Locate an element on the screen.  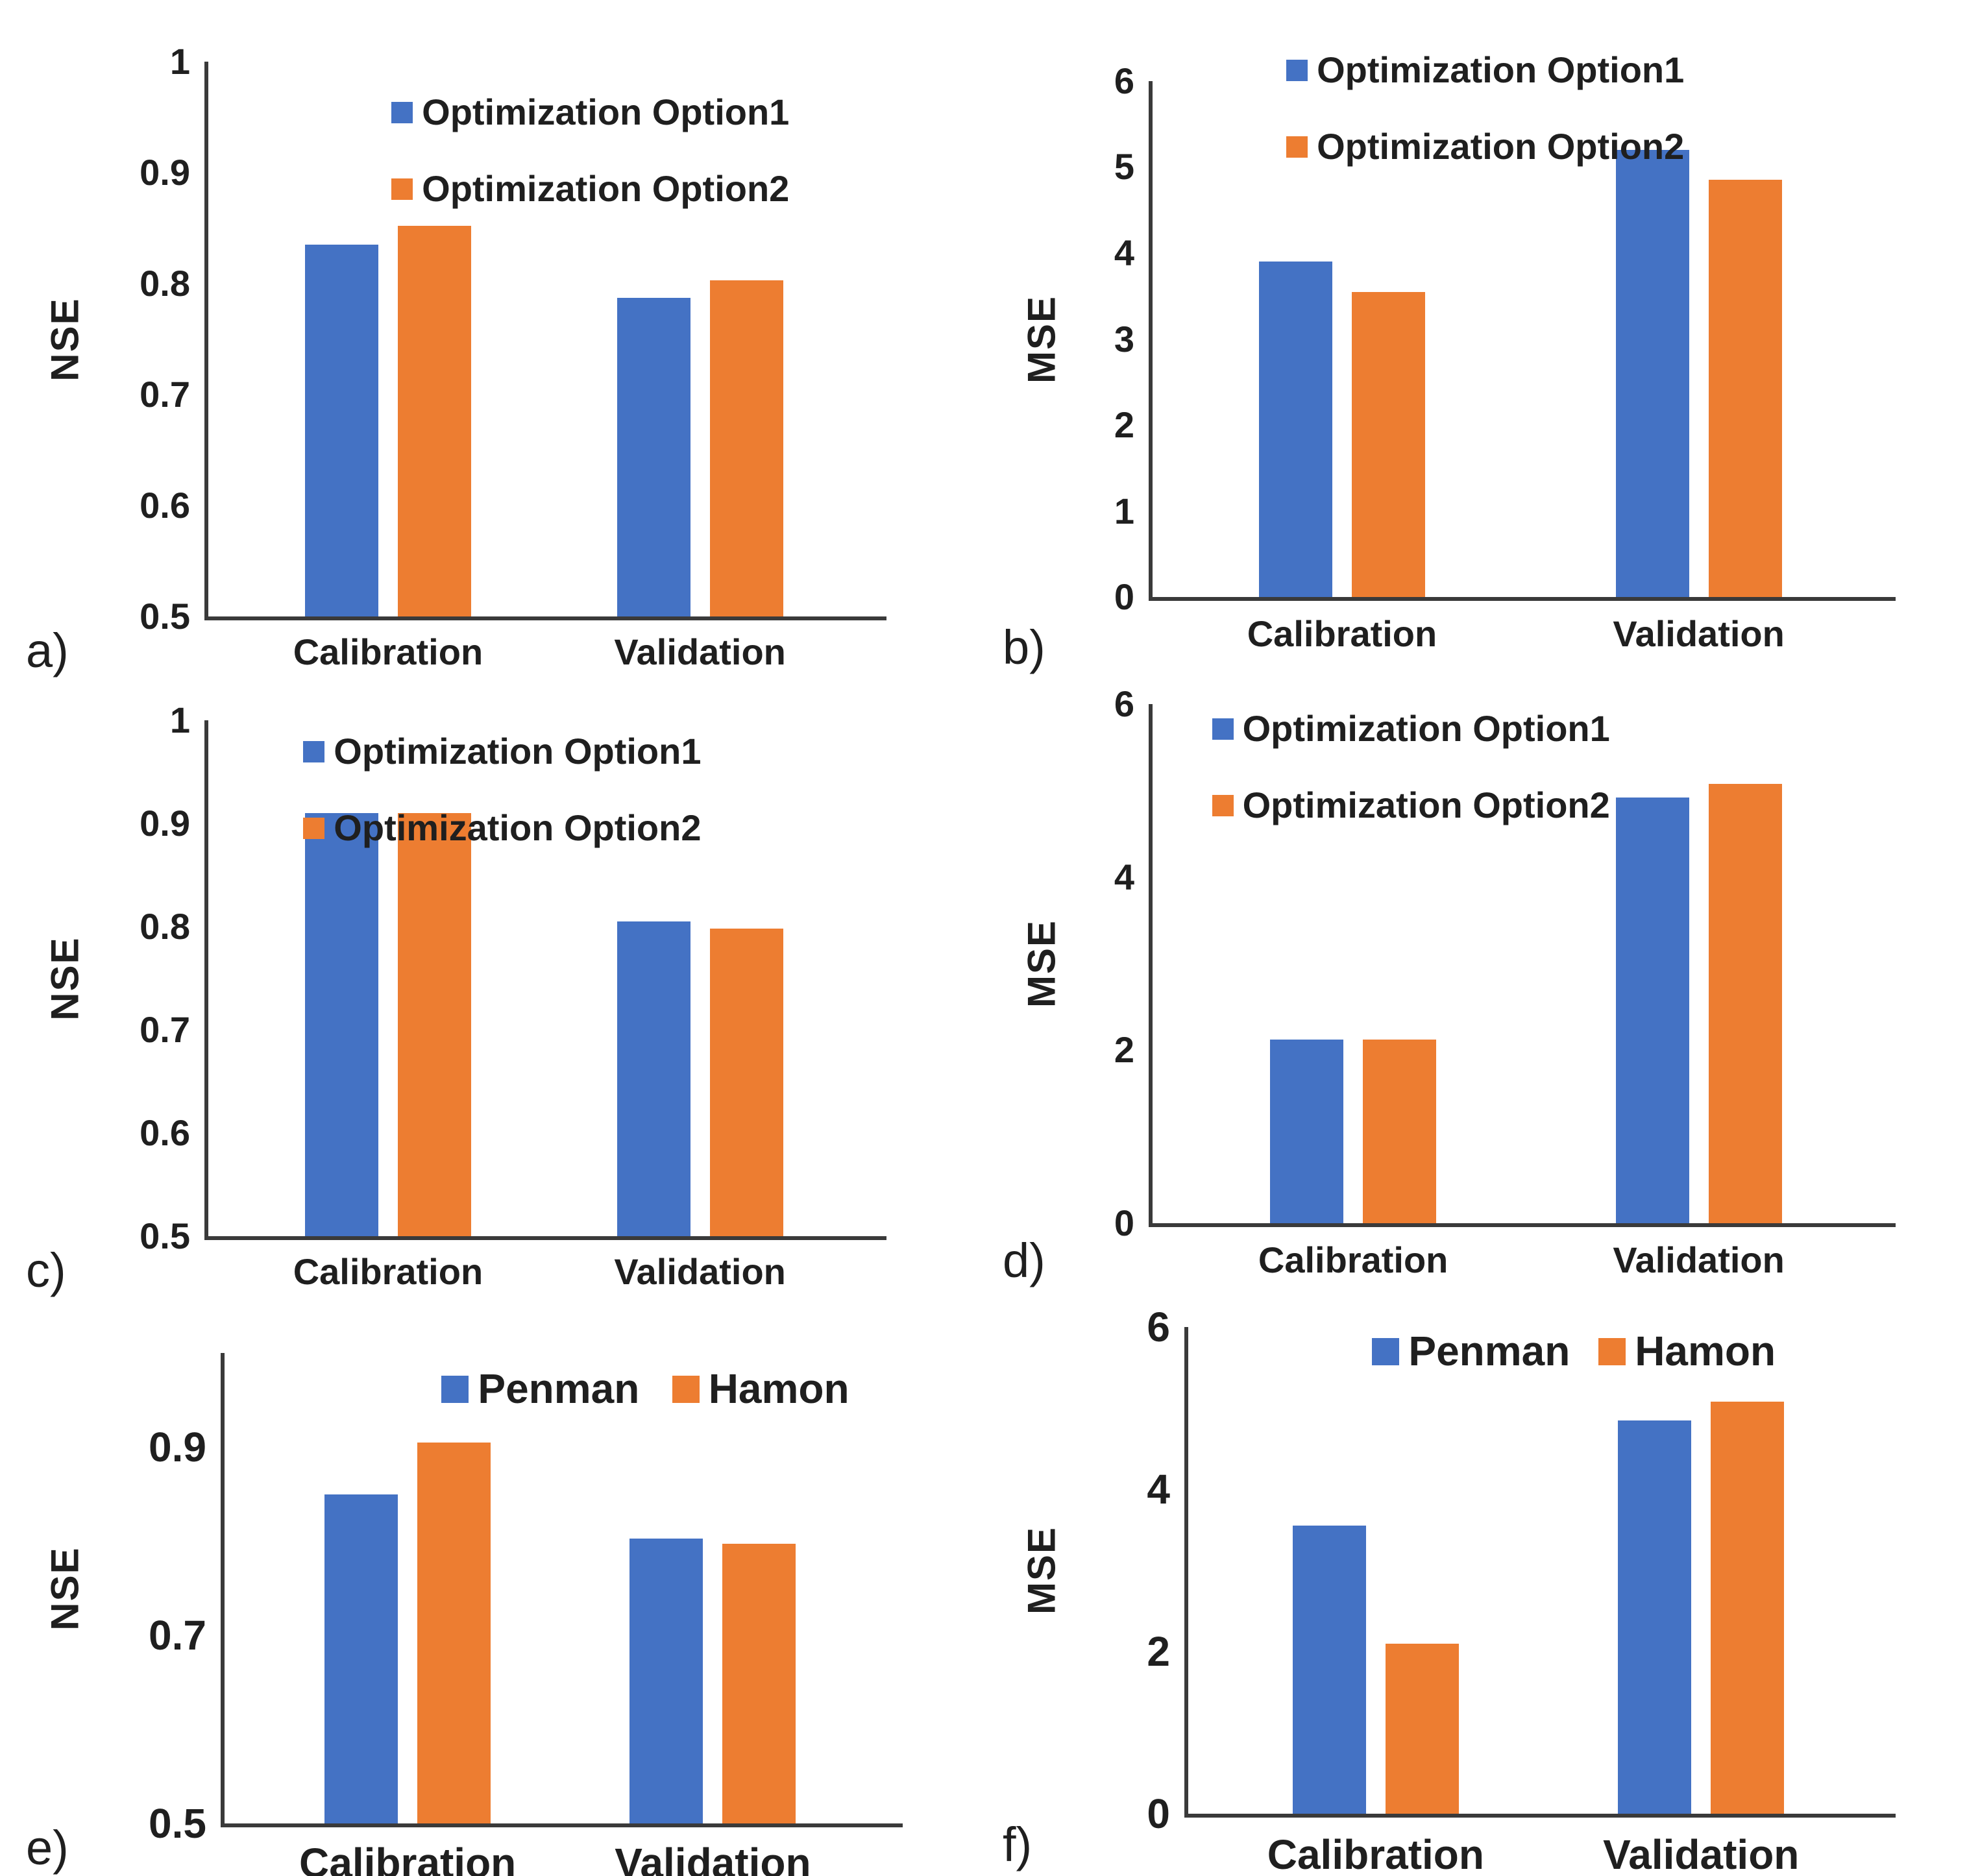
y-axis-tick-label: 0.7 is located at coordinates (165, 1029).